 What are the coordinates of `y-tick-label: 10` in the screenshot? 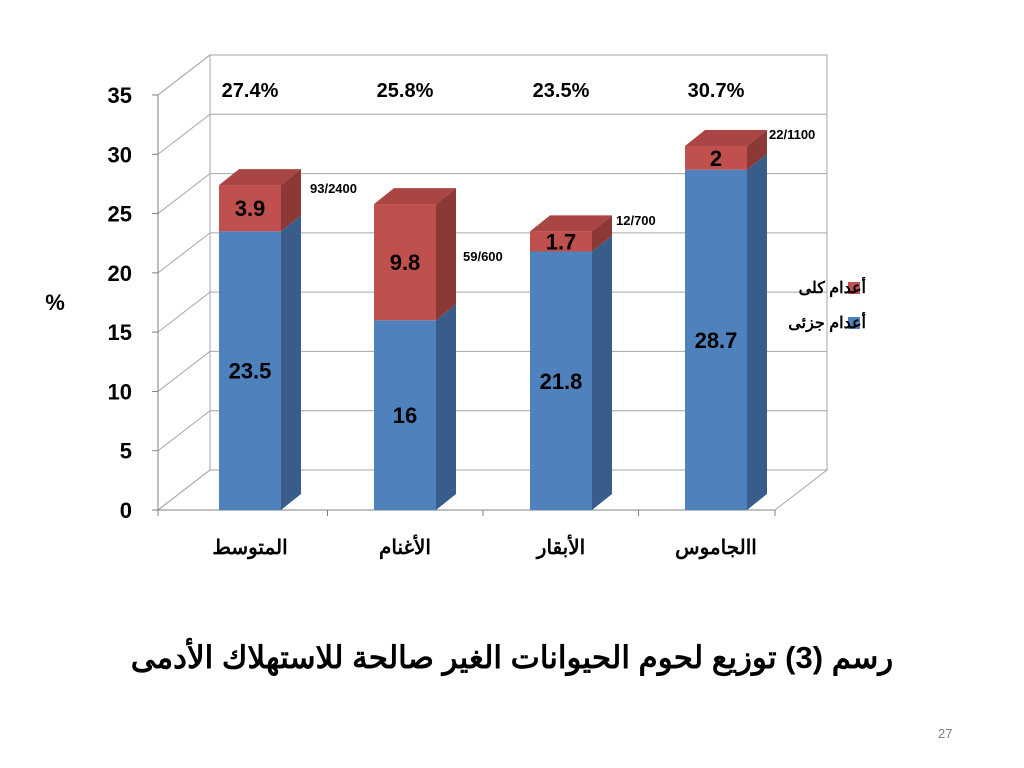 It's located at (120, 391).